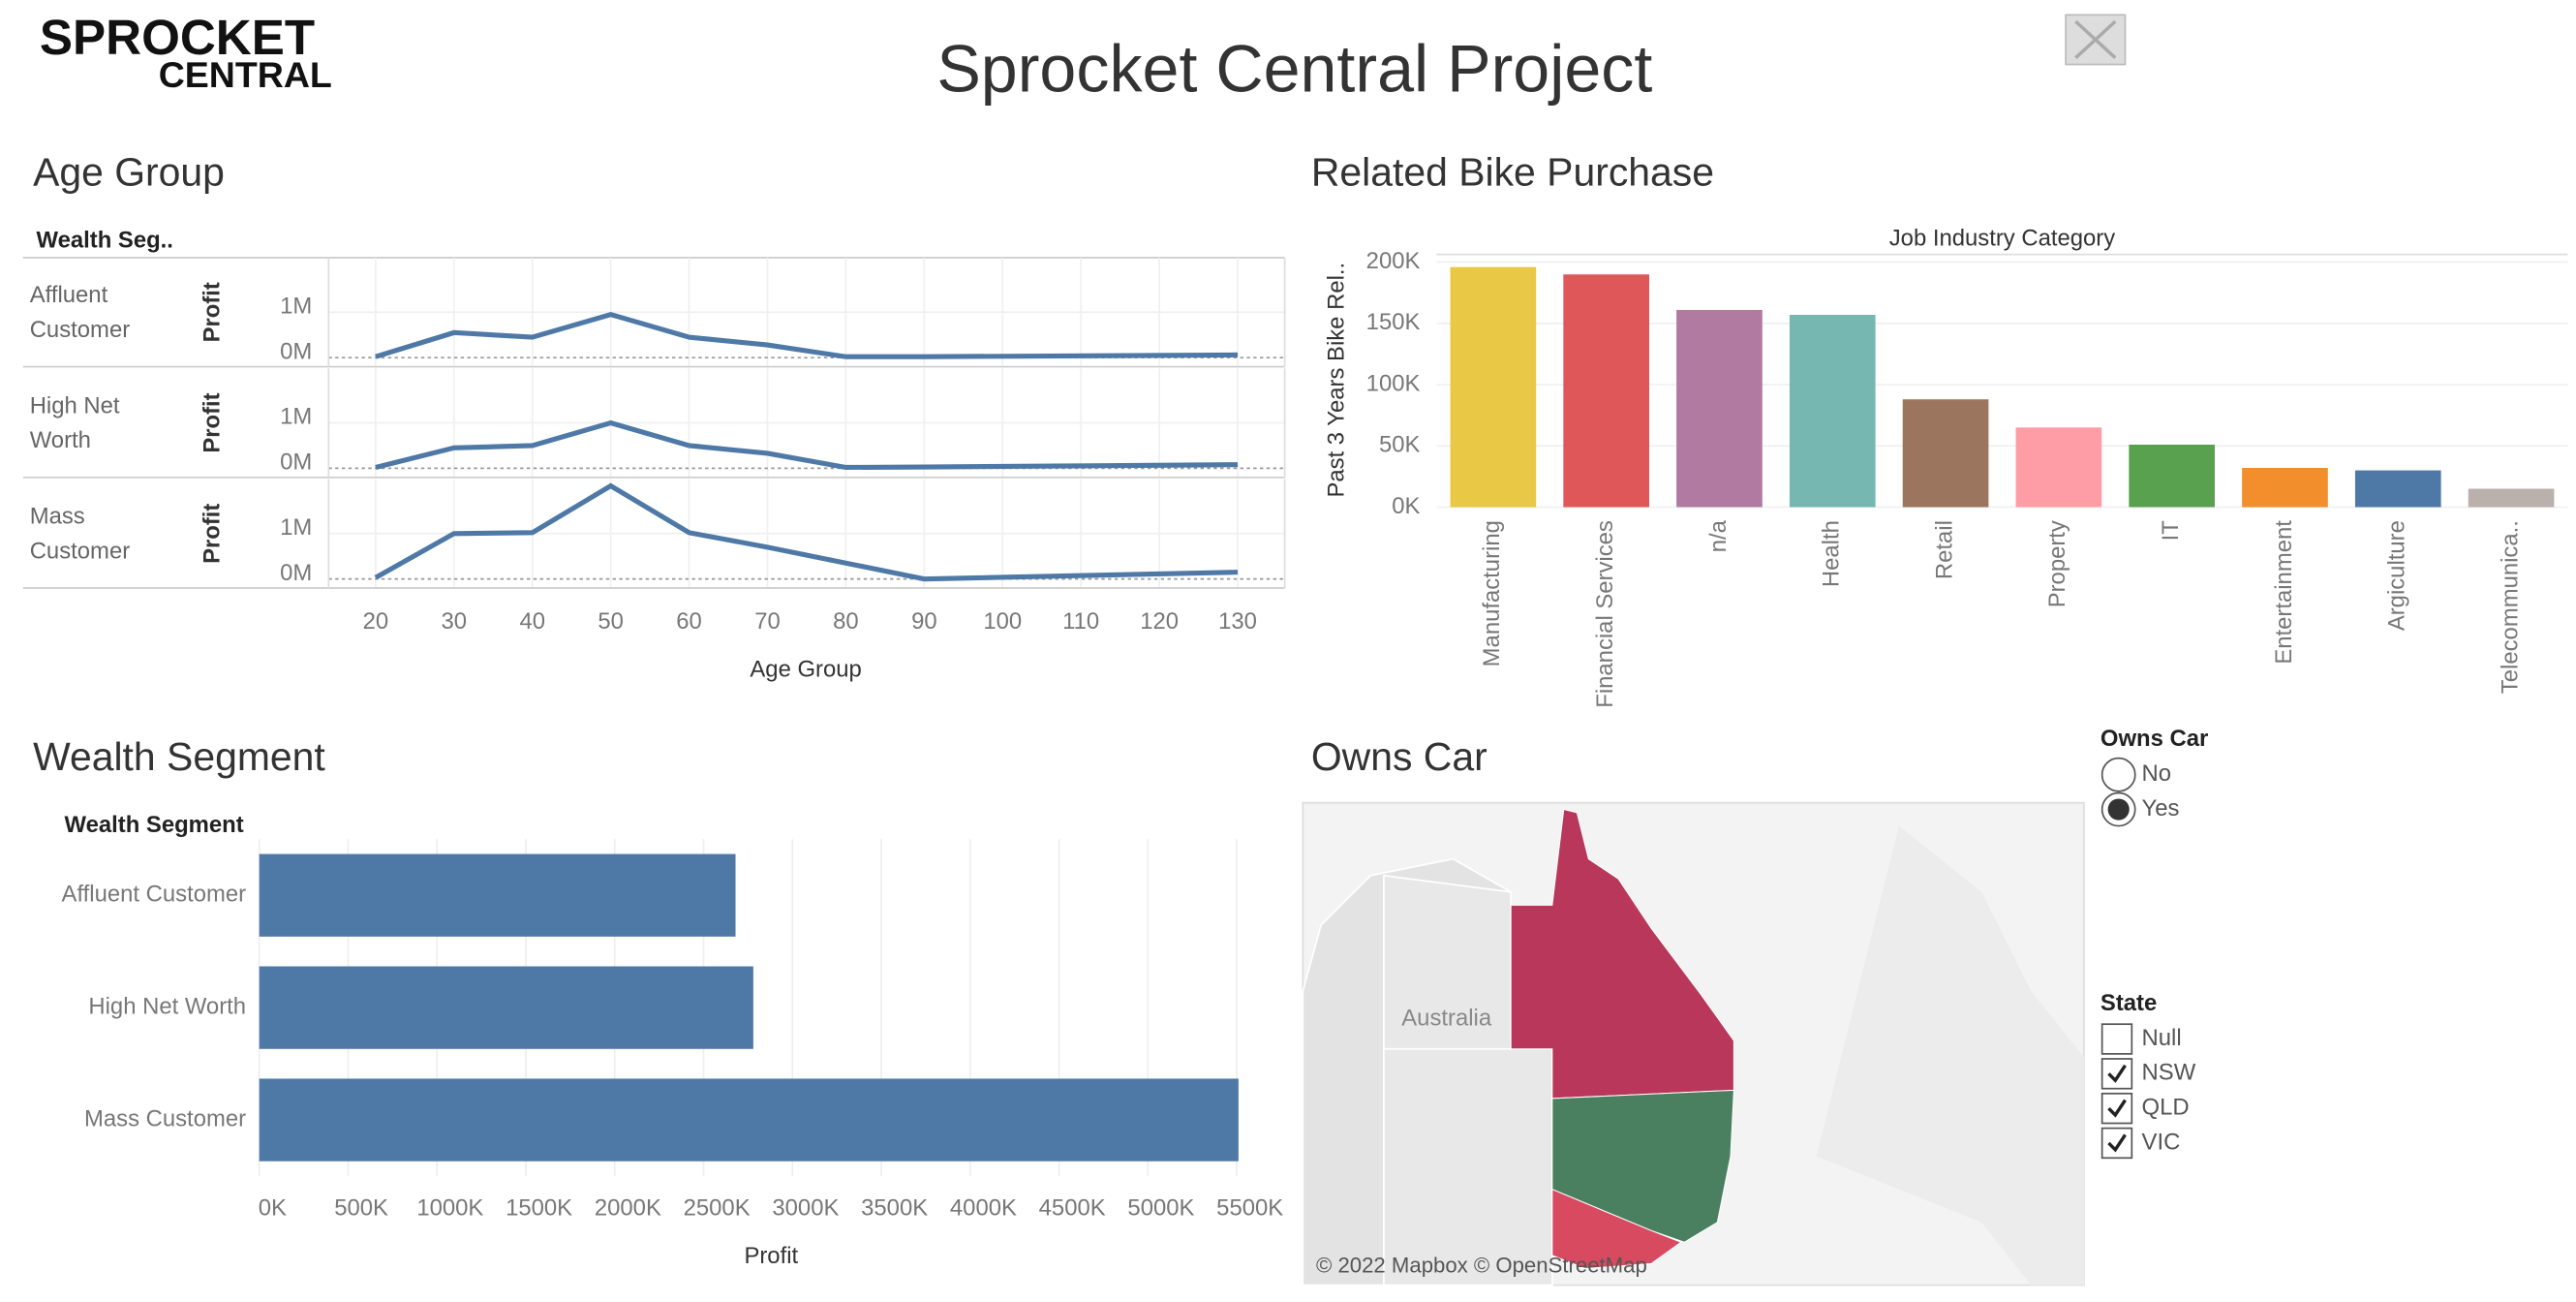 This screenshot has width=2576, height=1302. I want to click on facet-label: High Net Worth, so click(74, 422).